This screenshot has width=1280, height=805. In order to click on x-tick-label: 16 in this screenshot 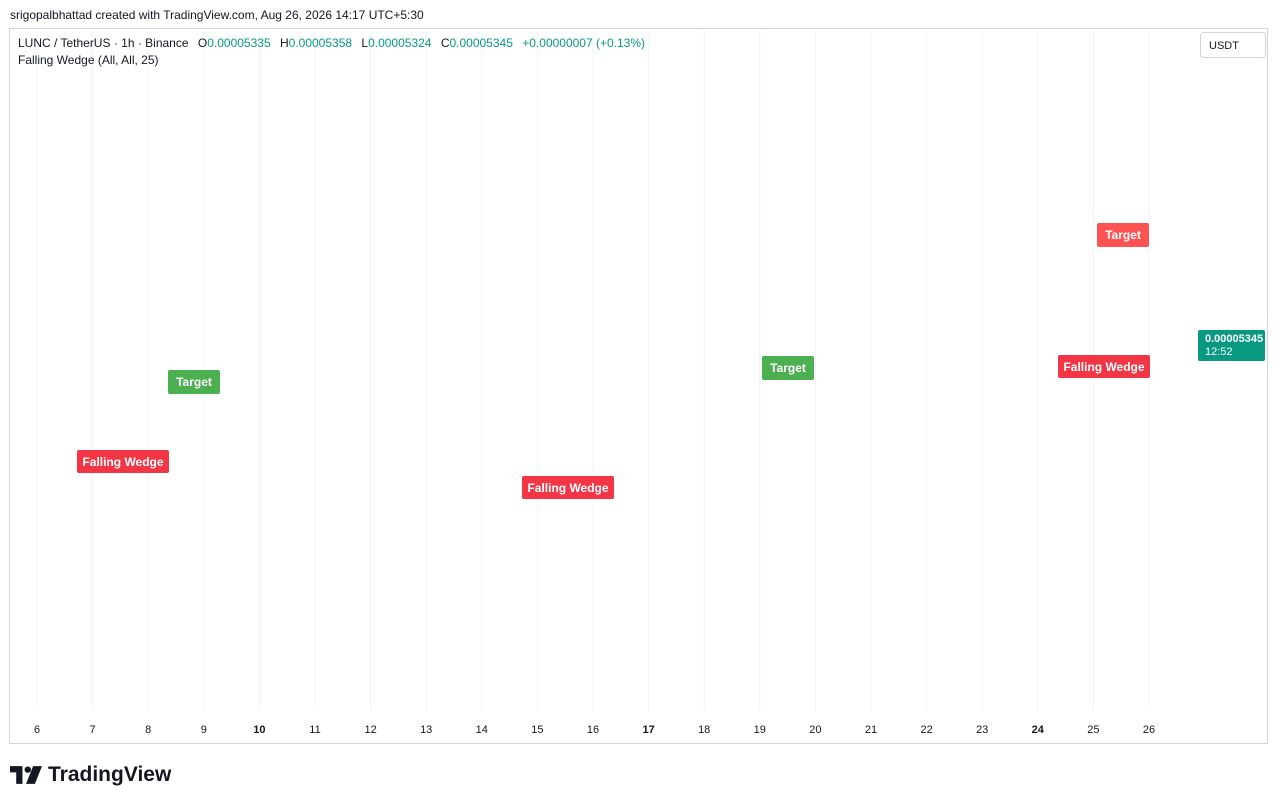, I will do `click(593, 730)`.